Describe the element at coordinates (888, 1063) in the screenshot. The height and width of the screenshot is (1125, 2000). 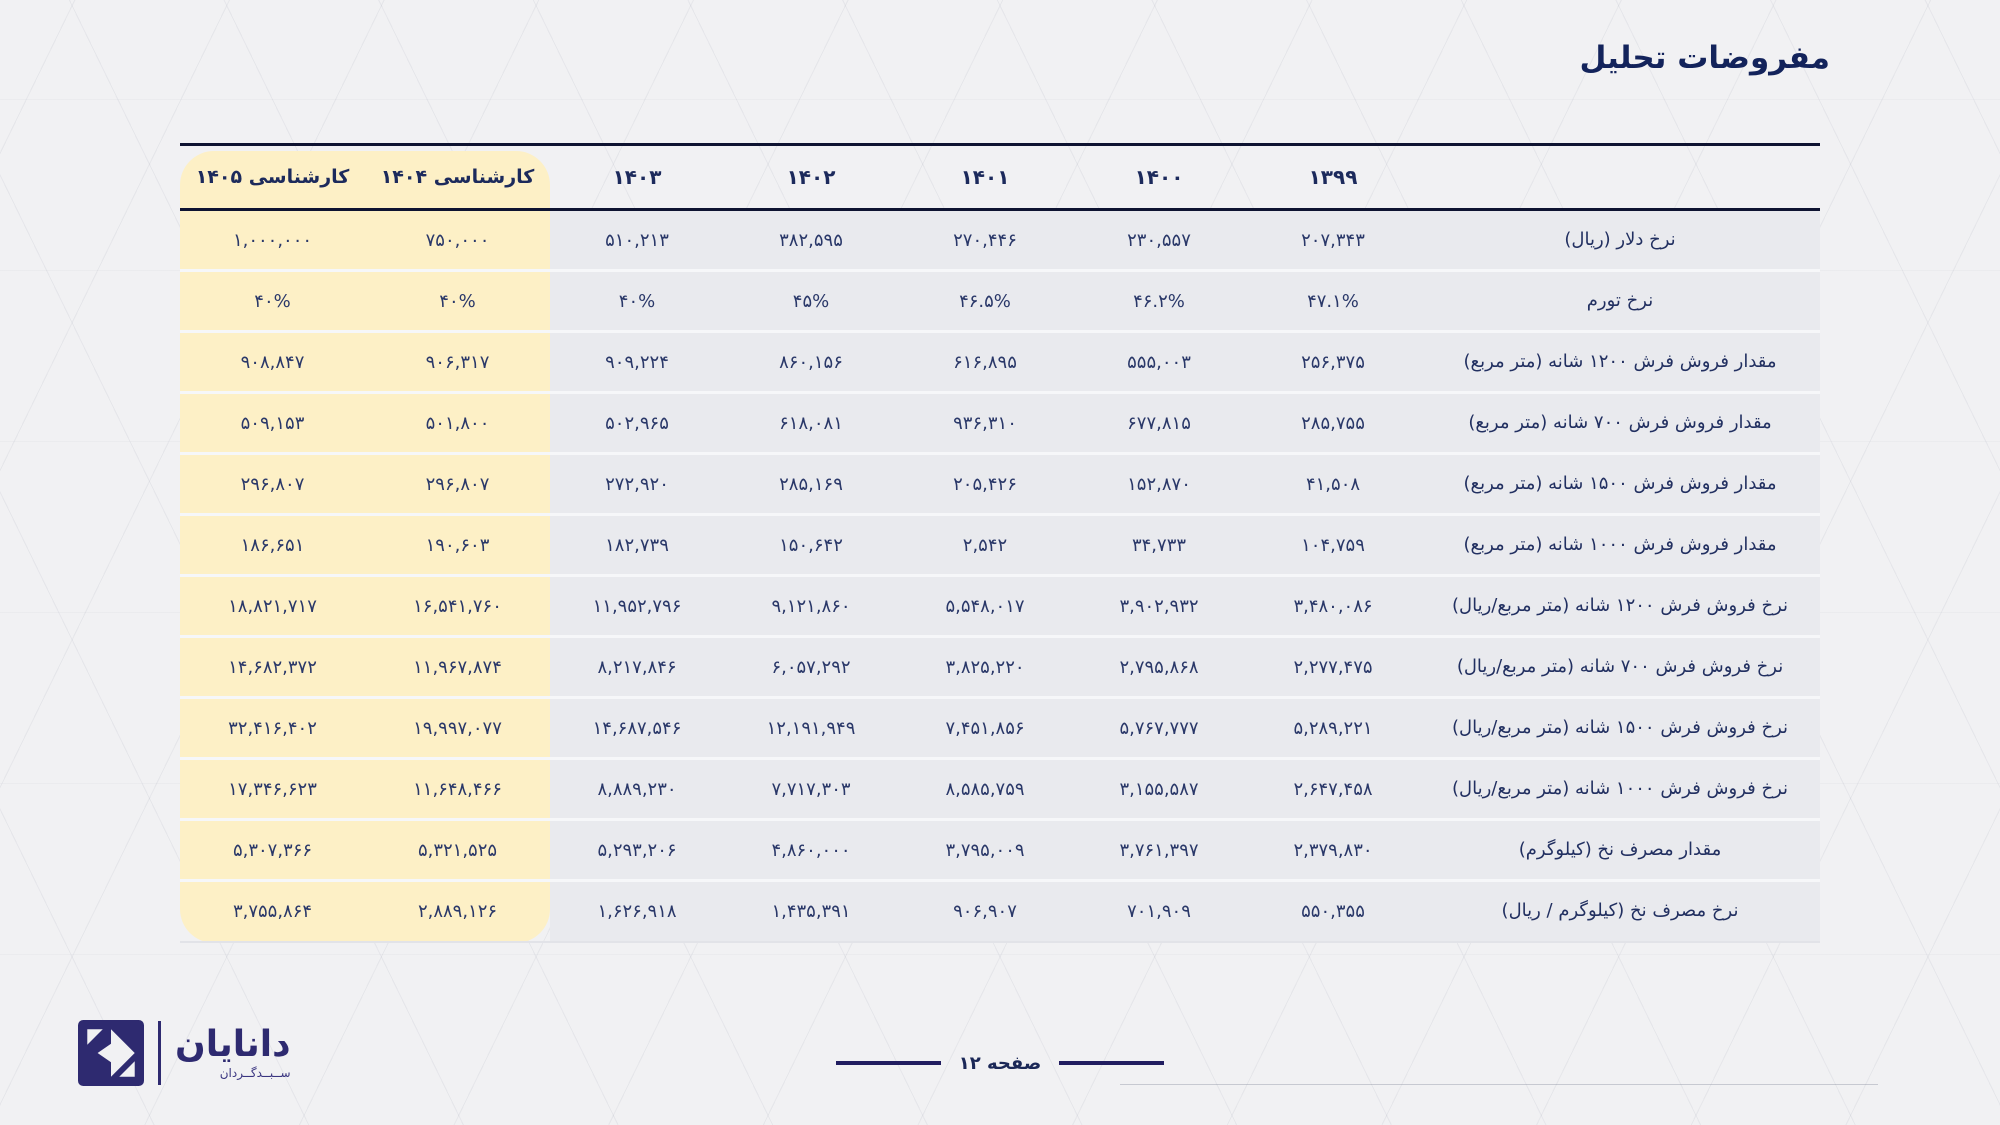
I see `page-number-line-left` at that location.